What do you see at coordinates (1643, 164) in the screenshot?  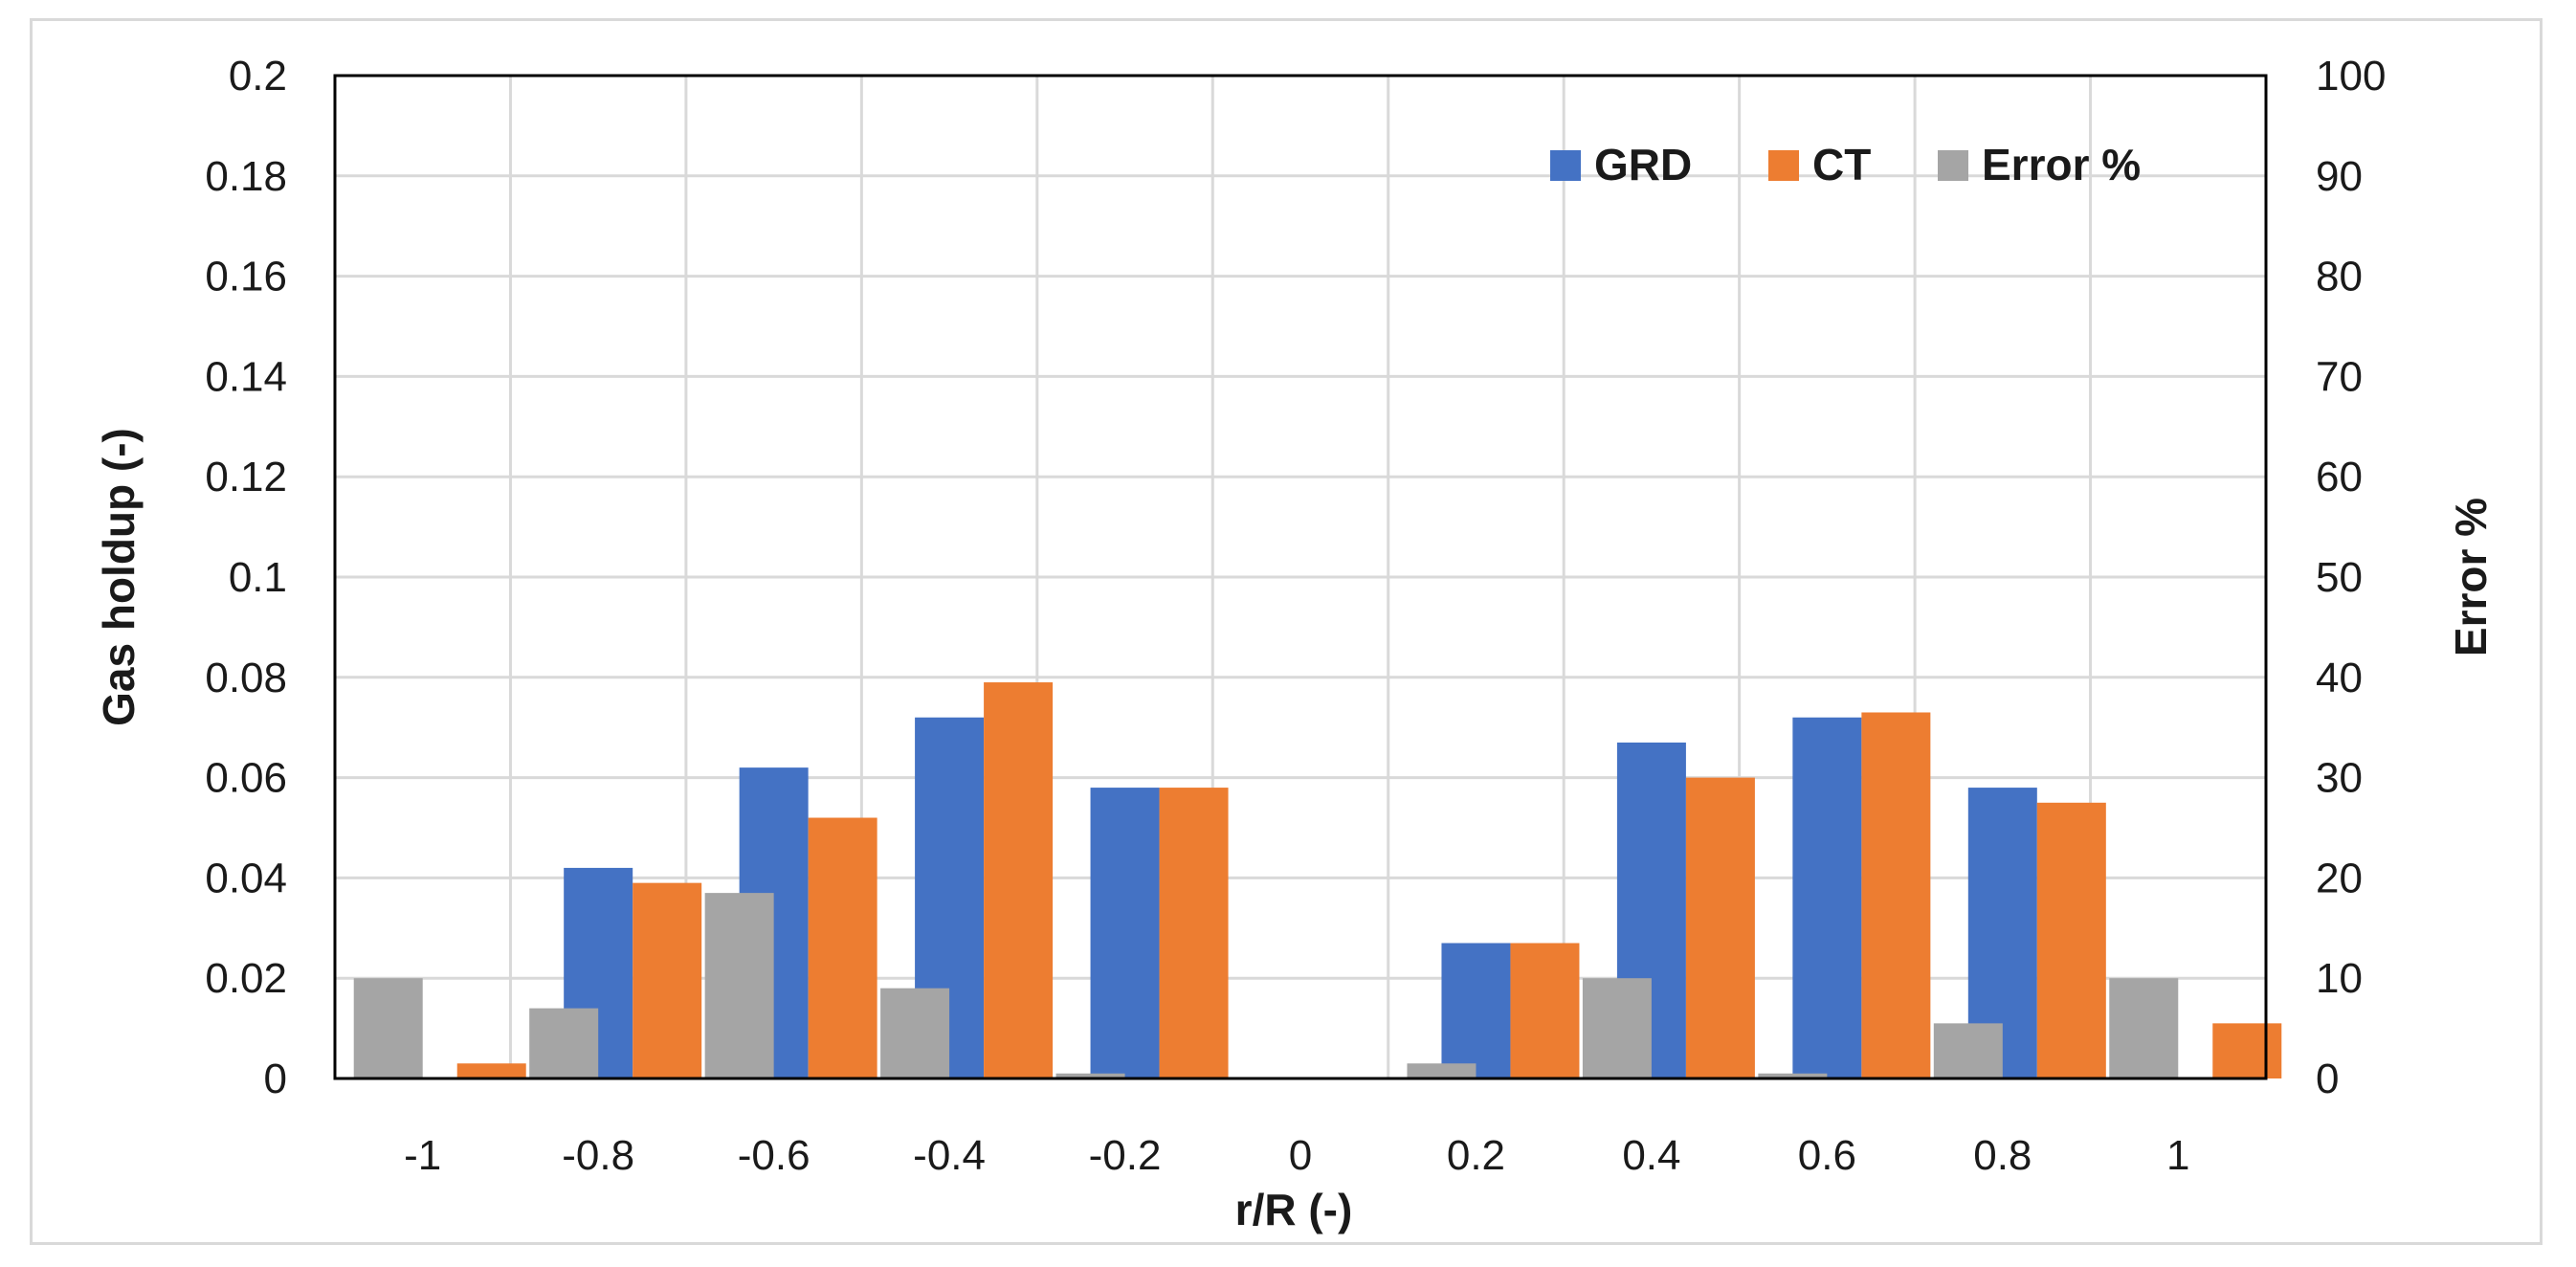 I see `legend-label-grd: GRD` at bounding box center [1643, 164].